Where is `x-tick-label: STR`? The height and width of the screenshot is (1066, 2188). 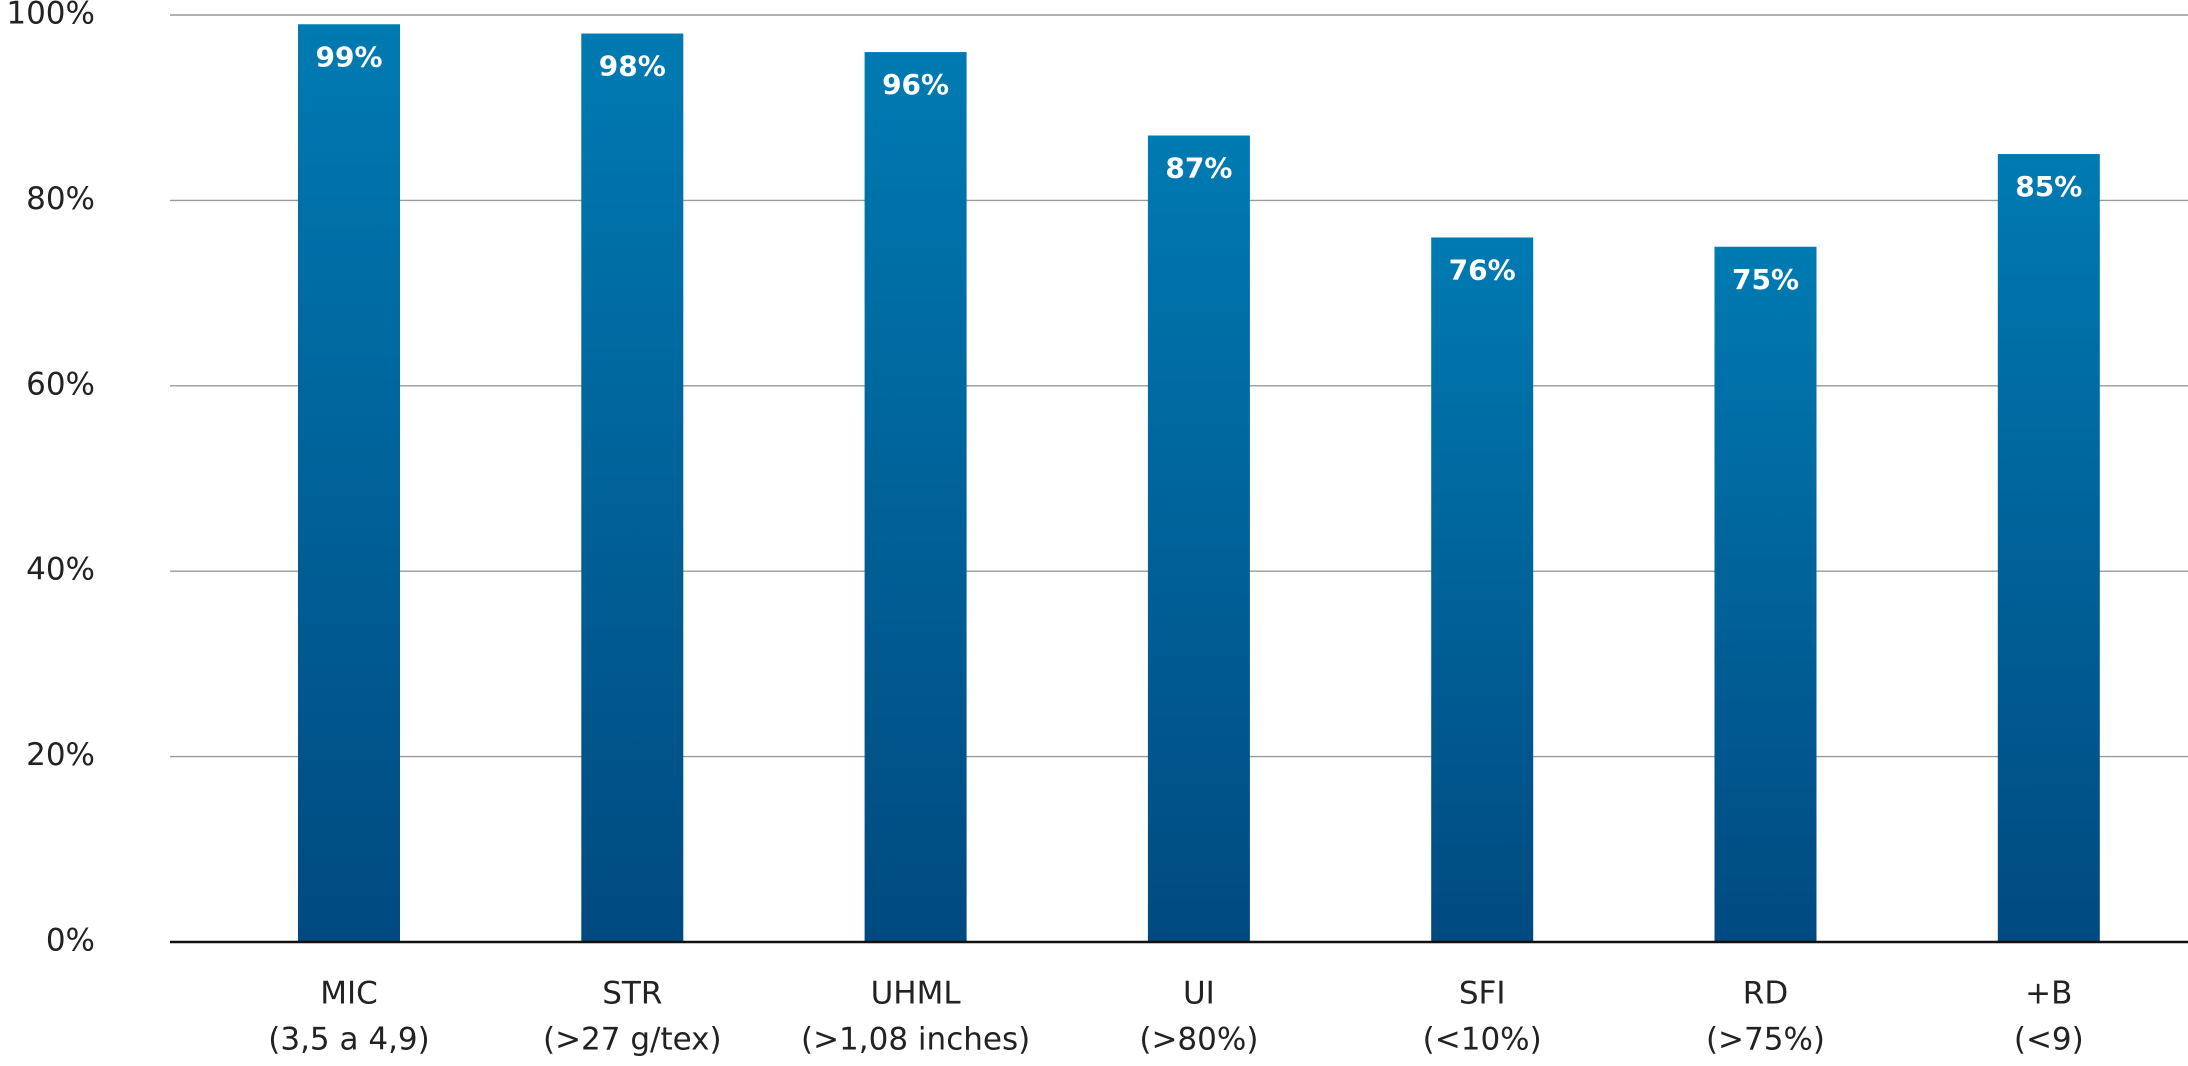 x-tick-label: STR is located at coordinates (632, 994).